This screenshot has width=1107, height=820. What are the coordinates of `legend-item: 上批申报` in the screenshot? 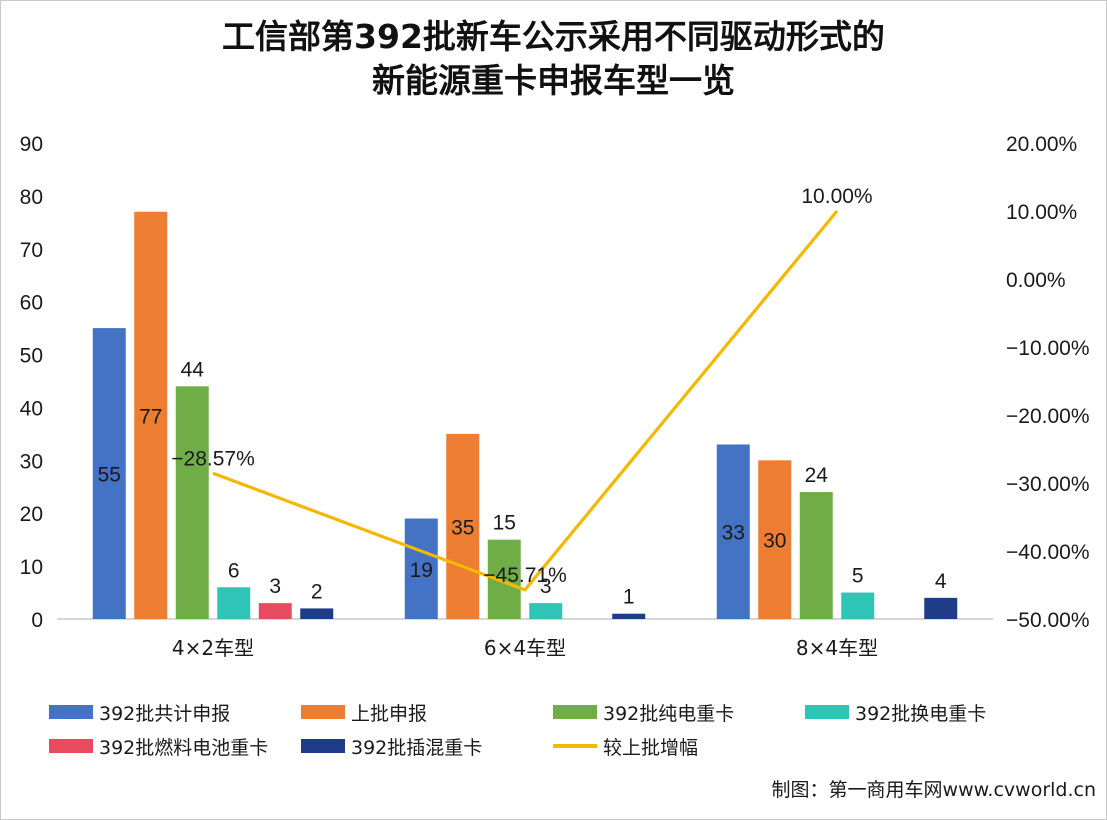 It's located at (427, 712).